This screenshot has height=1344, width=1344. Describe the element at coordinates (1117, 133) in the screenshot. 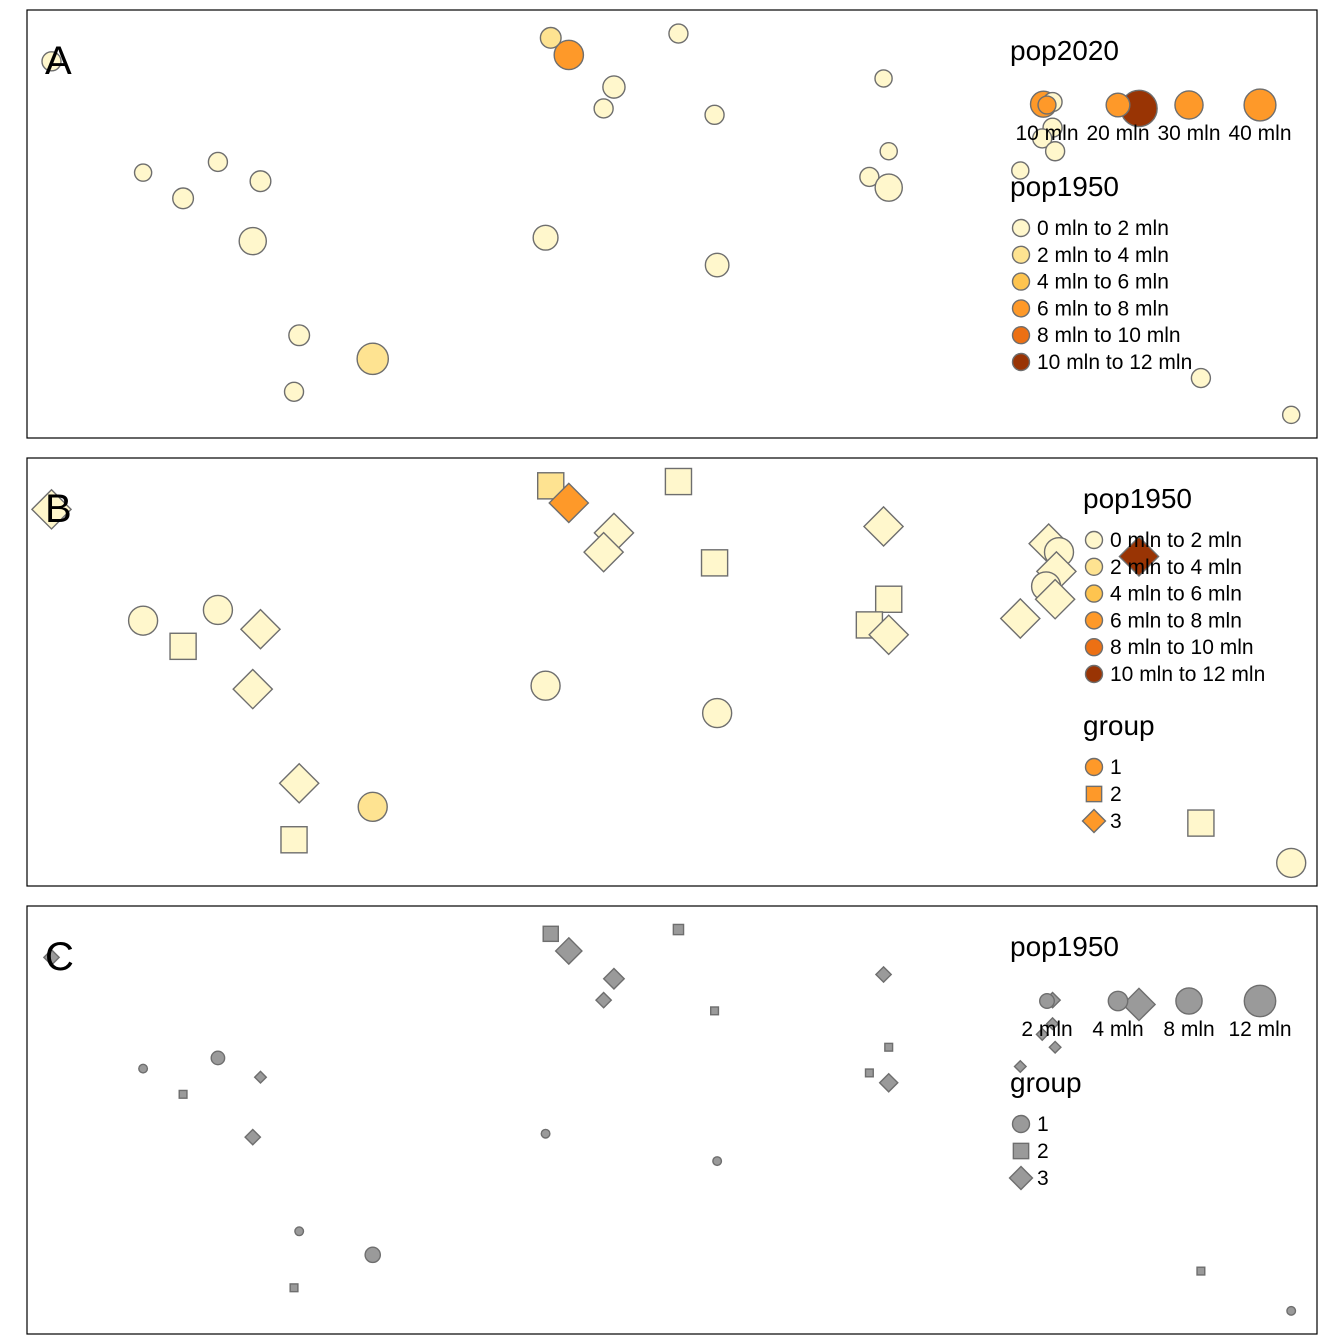

I see `size-legend-label: 20 mln` at that location.